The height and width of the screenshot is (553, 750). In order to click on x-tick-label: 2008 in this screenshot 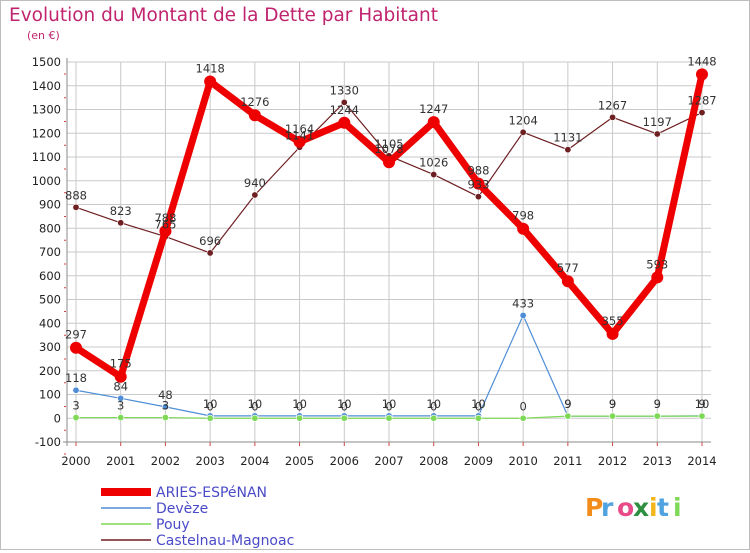, I will do `click(433, 461)`.